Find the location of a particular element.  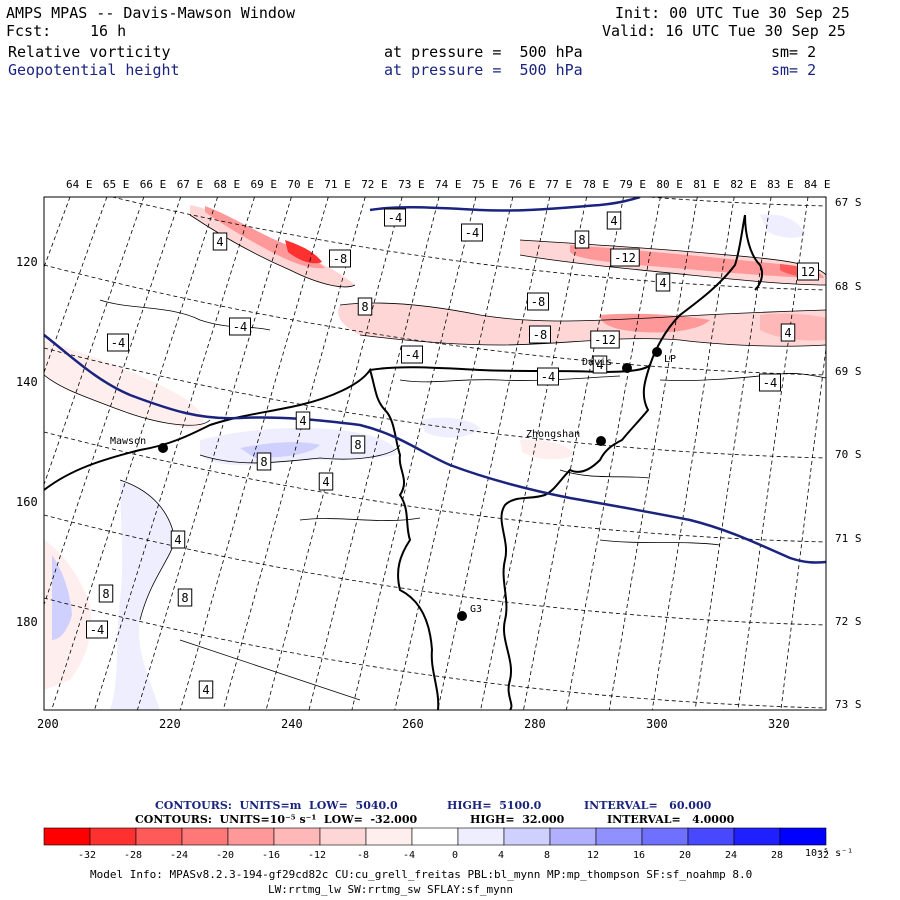

valid-time: Valid: 16 UTC Tue 30 Sep 25 is located at coordinates (724, 31).